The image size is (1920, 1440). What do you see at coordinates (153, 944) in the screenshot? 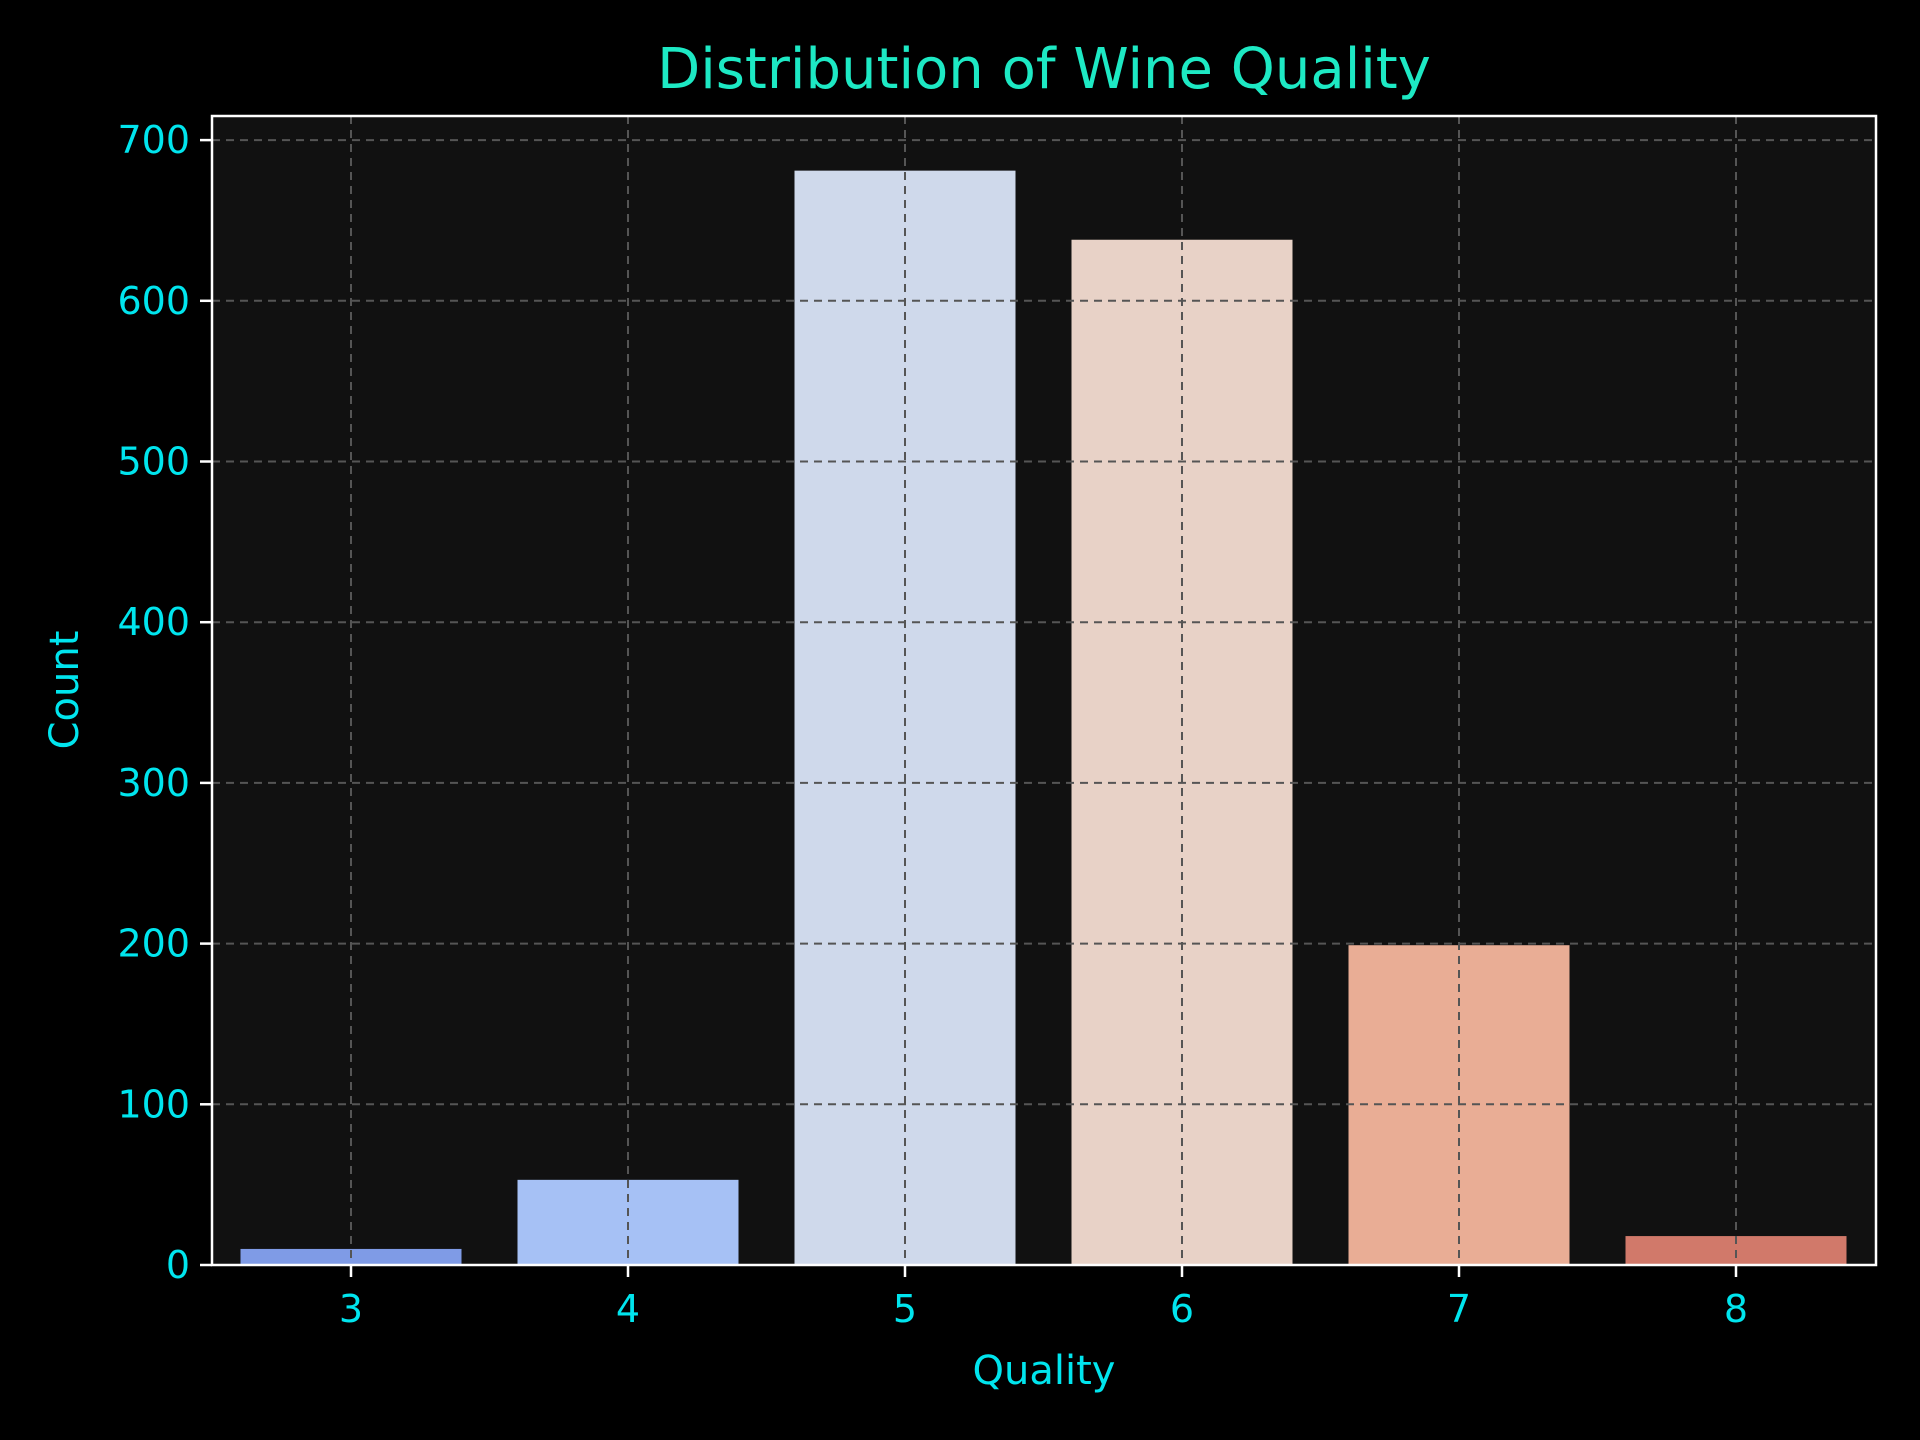
I see `y-tick-label: 200` at bounding box center [153, 944].